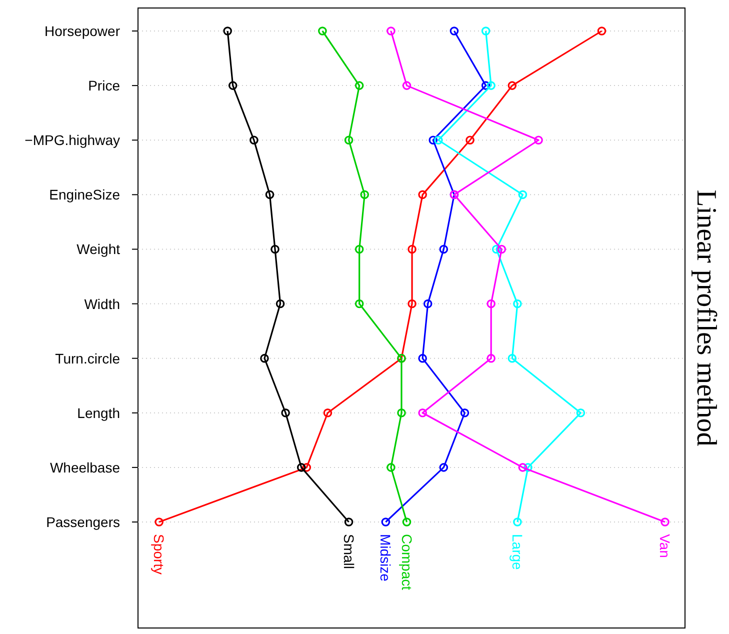 This screenshot has height=634, width=729. What do you see at coordinates (85, 467) in the screenshot?
I see `y-tick-label: Wheelbase` at bounding box center [85, 467].